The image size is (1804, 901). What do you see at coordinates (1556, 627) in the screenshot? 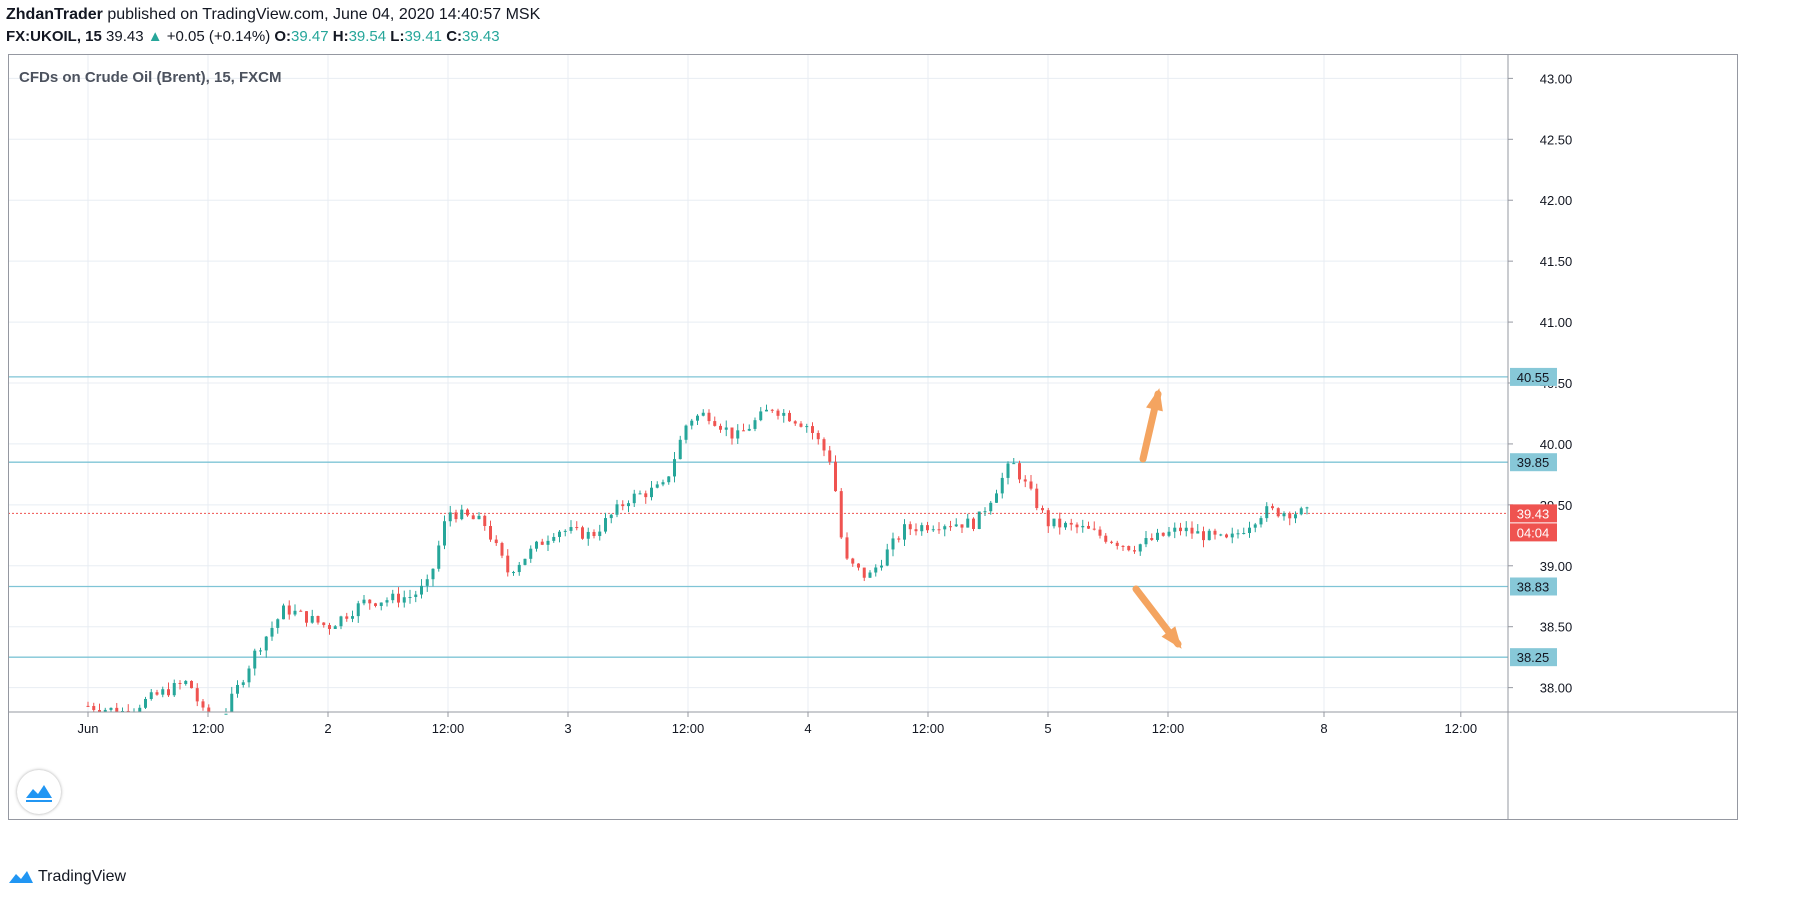
I see `y-tick-label: 38.50` at bounding box center [1556, 627].